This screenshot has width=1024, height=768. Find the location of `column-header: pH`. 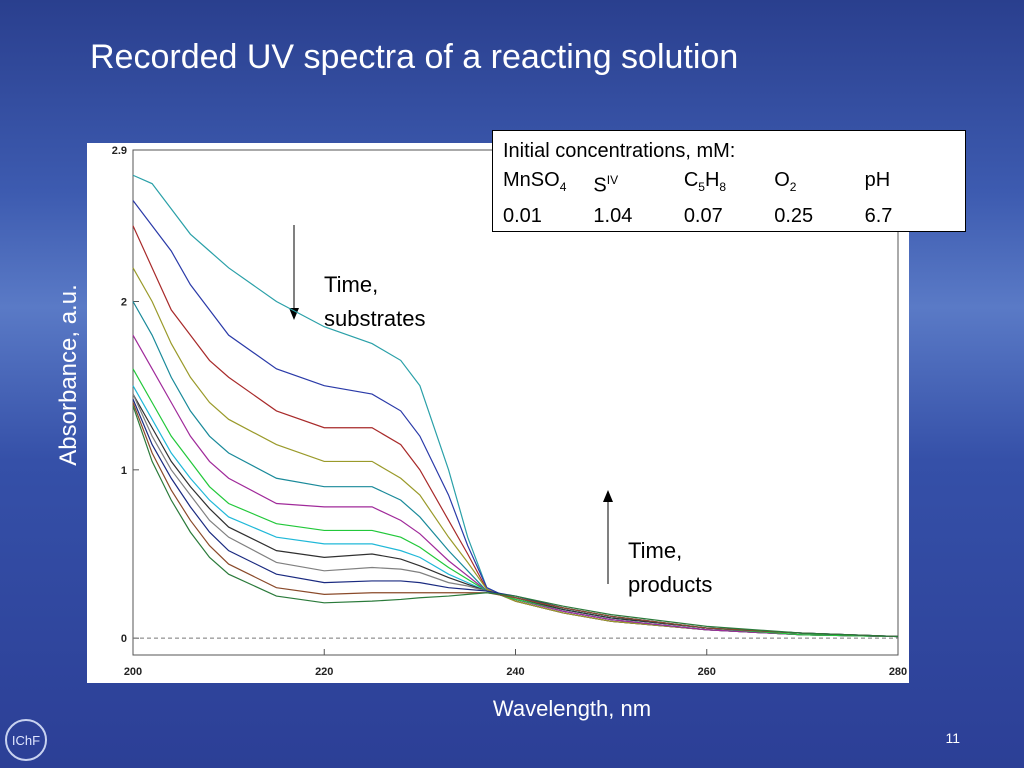

column-header: pH is located at coordinates (910, 184).